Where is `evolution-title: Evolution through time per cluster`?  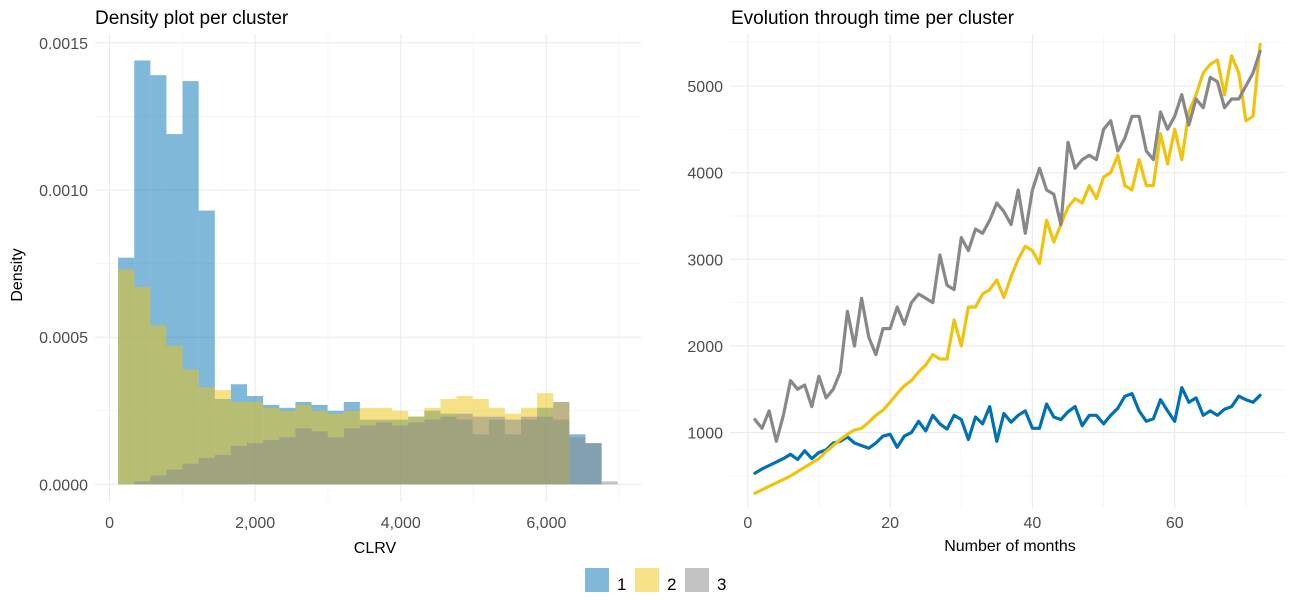 evolution-title: Evolution through time per cluster is located at coordinates (873, 18).